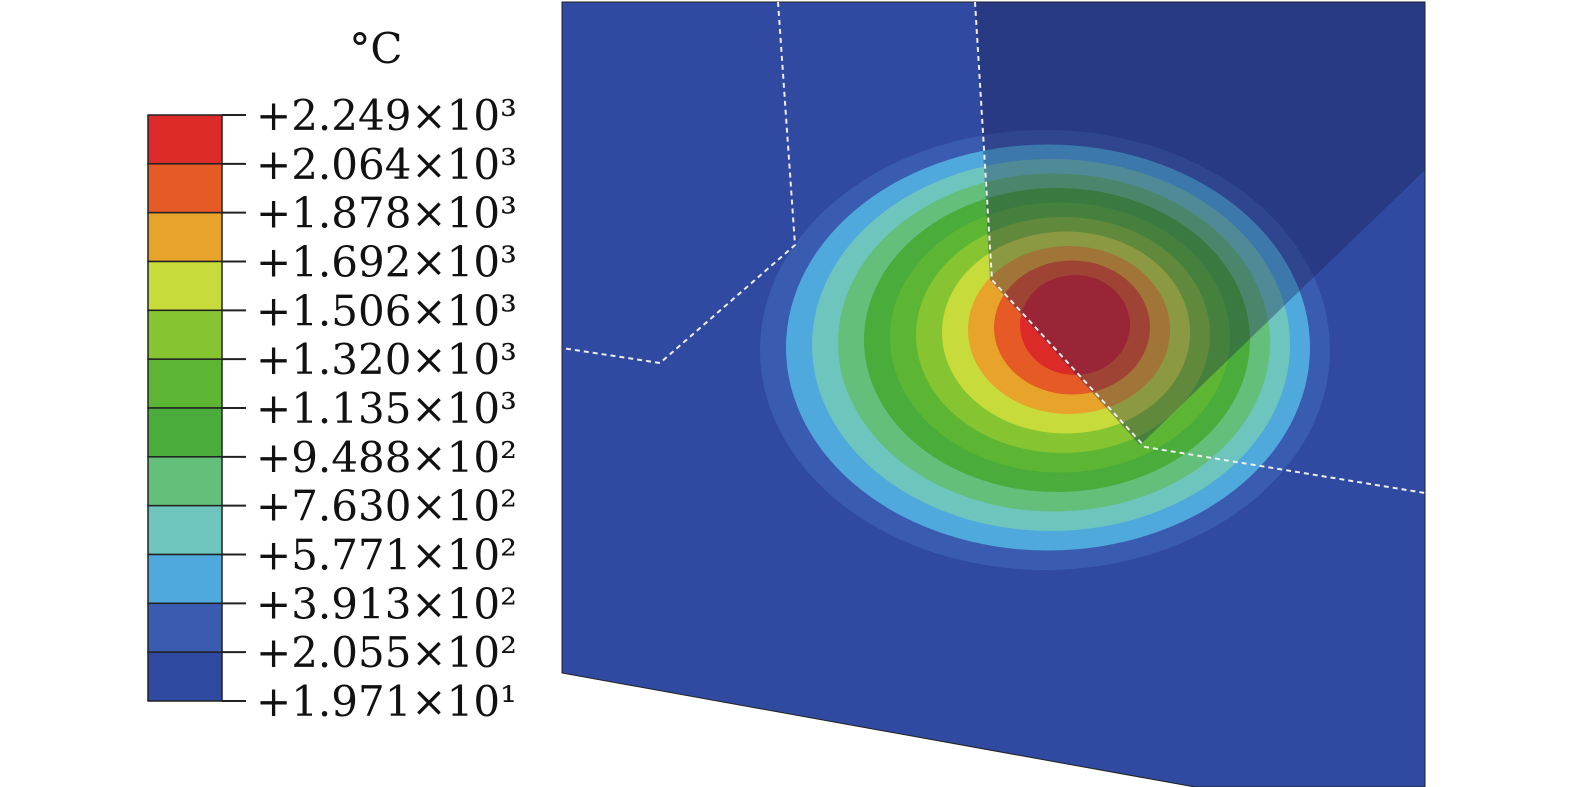  I want to click on tick-label: +3.913×10², so click(386, 603).